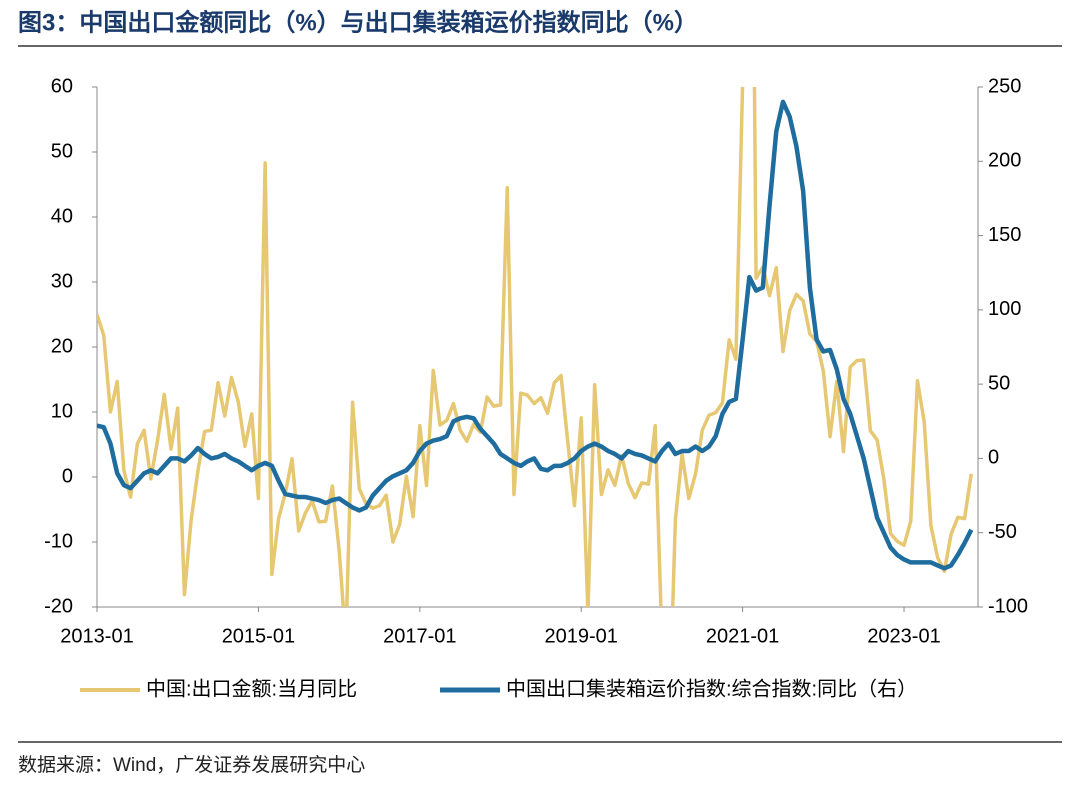  What do you see at coordinates (993, 458) in the screenshot?
I see `y2-tick-label: 0` at bounding box center [993, 458].